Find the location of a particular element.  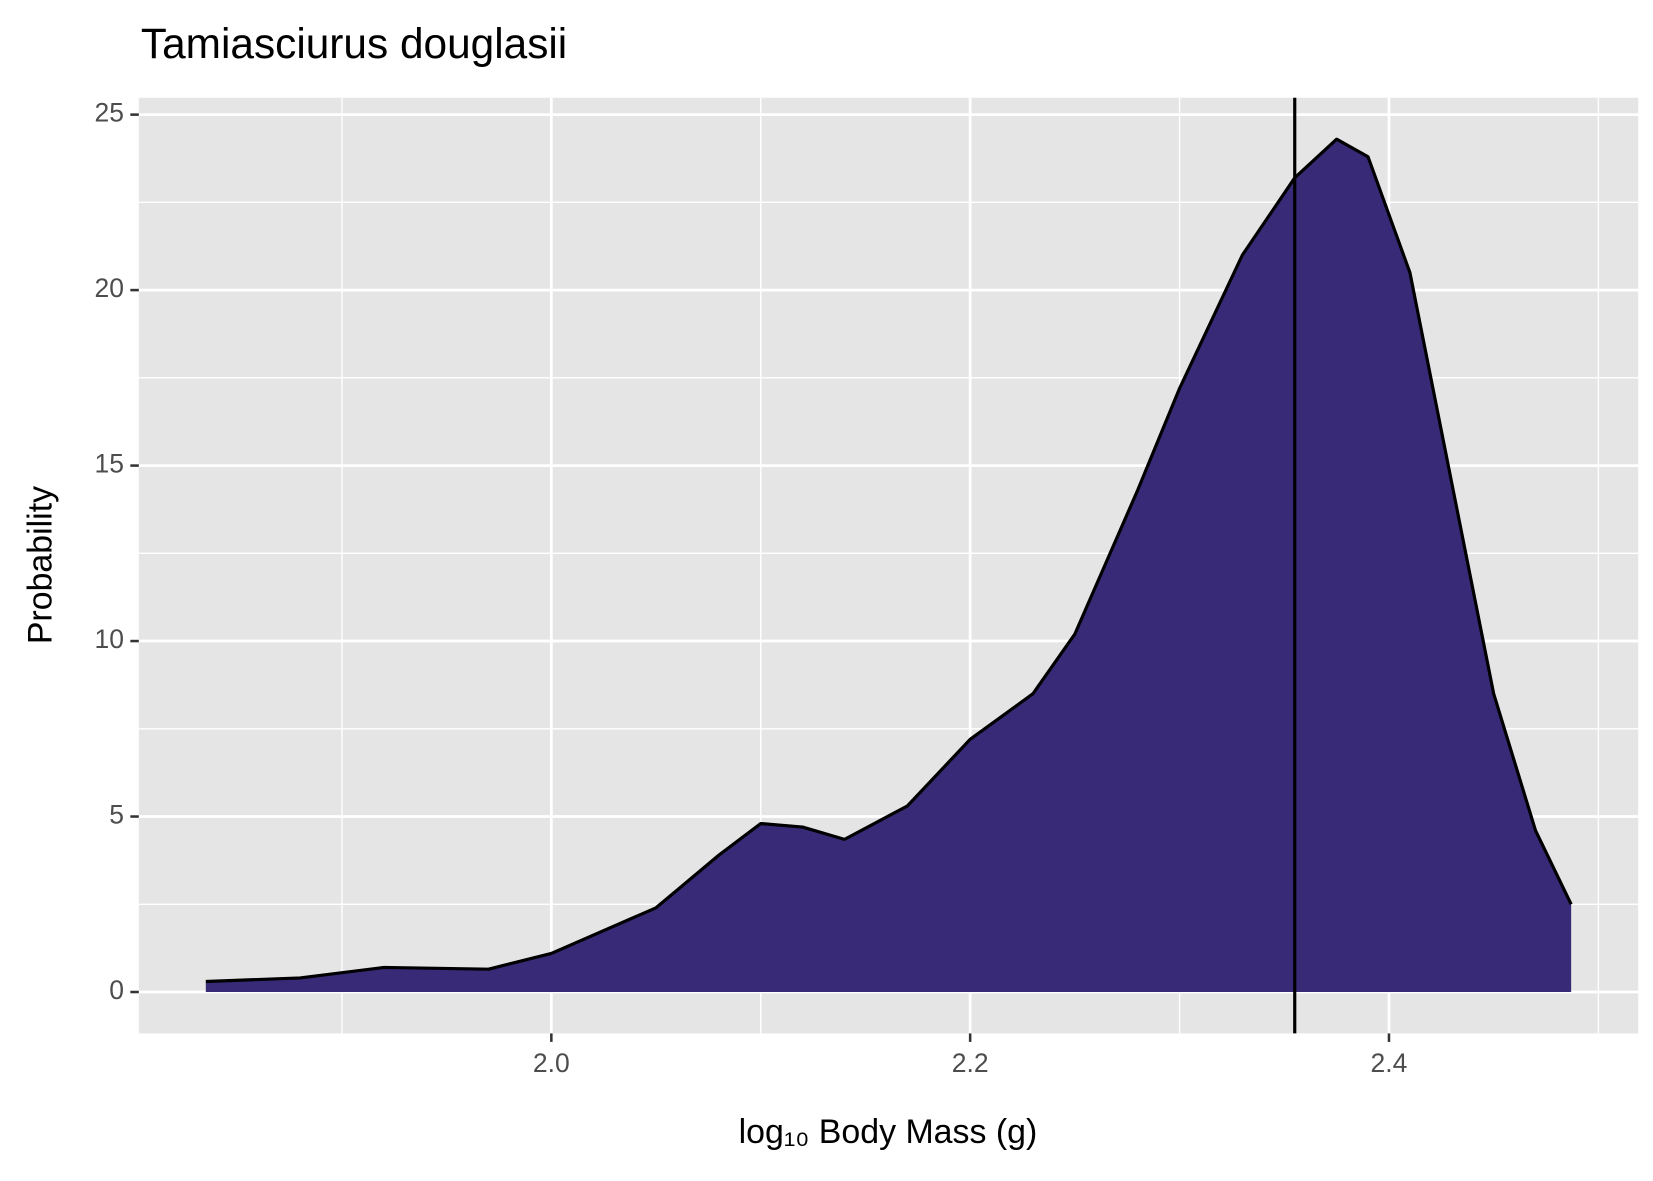

y-tick-label: 20 is located at coordinates (109, 288).